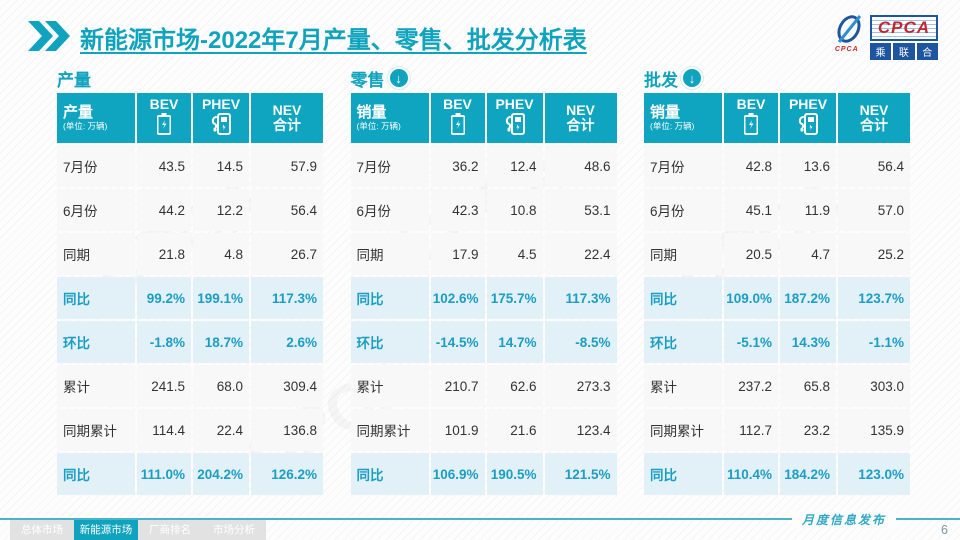 This screenshot has width=960, height=540. What do you see at coordinates (164, 430) in the screenshot?
I see `cell-value: 114.4` at bounding box center [164, 430].